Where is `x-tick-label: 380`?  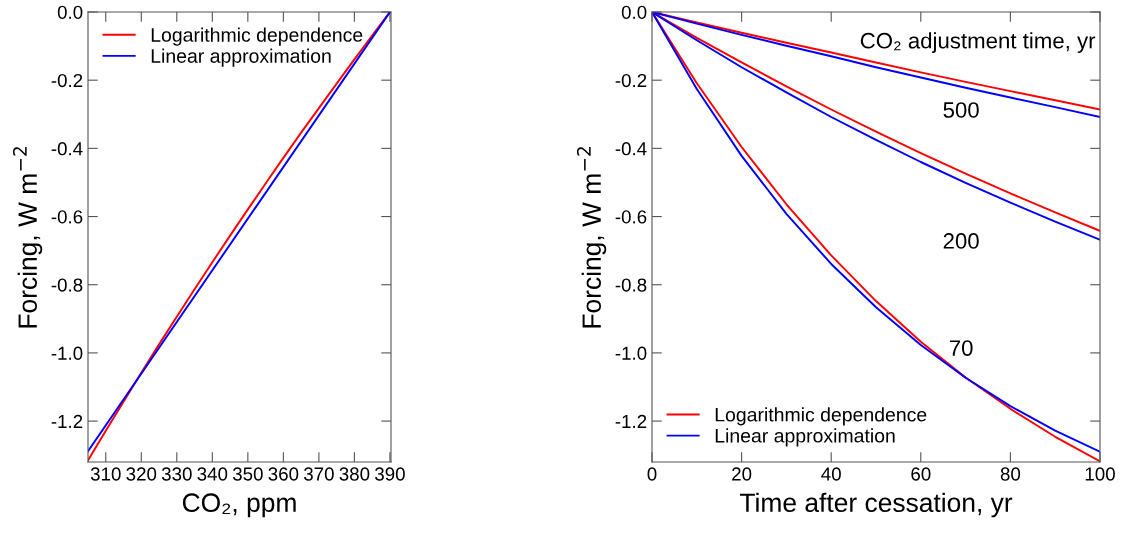
x-tick-label: 380 is located at coordinates (354, 474).